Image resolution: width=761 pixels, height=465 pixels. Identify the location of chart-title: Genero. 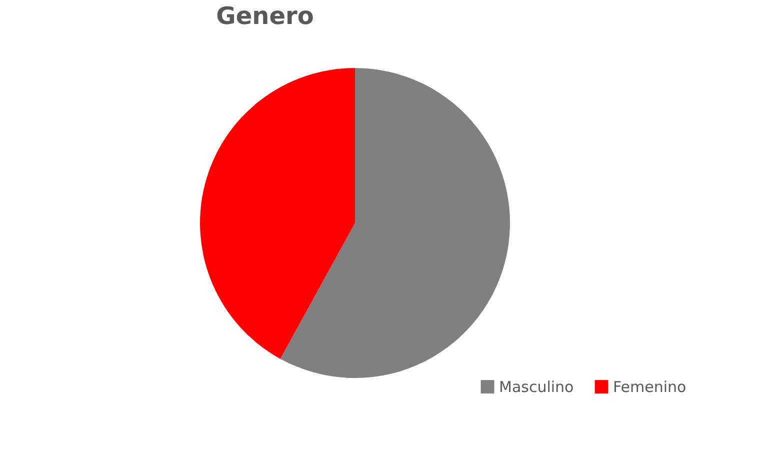
(265, 16).